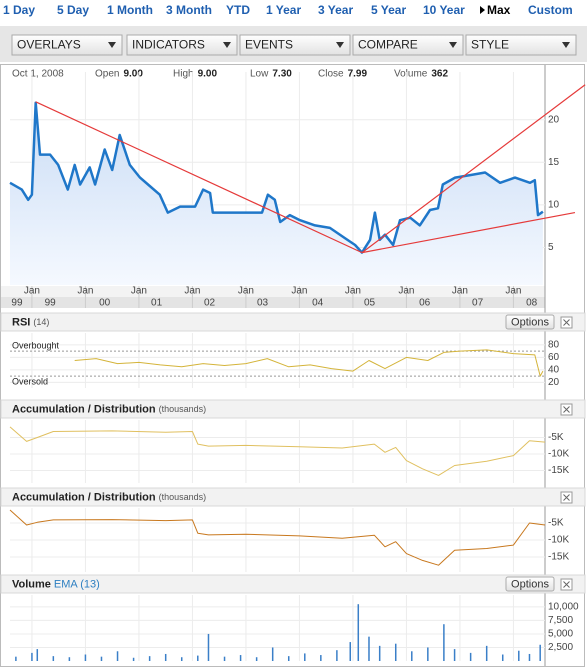 The height and width of the screenshot is (668, 587). What do you see at coordinates (238, 10) in the screenshot?
I see `range-link: YTD` at bounding box center [238, 10].